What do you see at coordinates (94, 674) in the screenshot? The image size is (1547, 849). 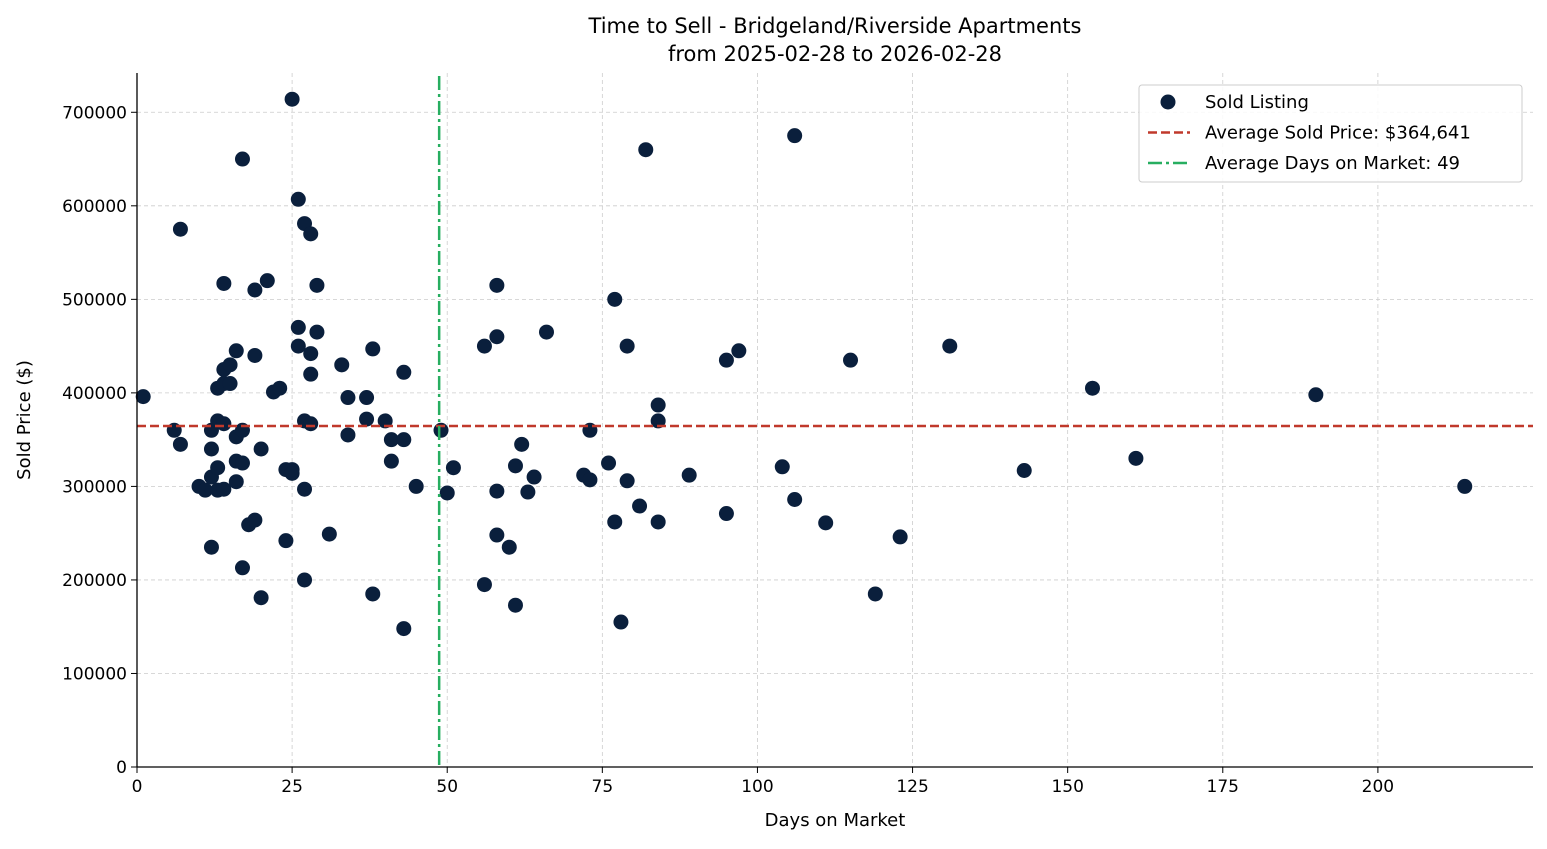 I see `y-tick-label: 100000` at bounding box center [94, 674].